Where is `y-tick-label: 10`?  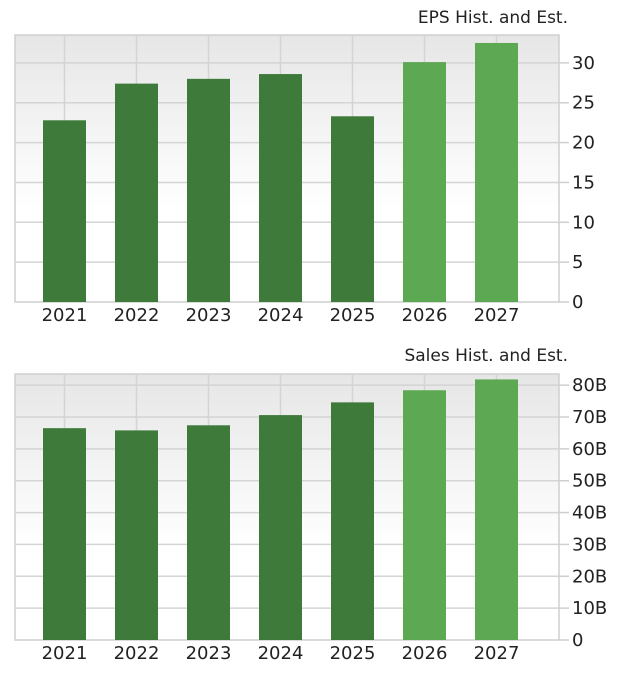 y-tick-label: 10 is located at coordinates (583, 222).